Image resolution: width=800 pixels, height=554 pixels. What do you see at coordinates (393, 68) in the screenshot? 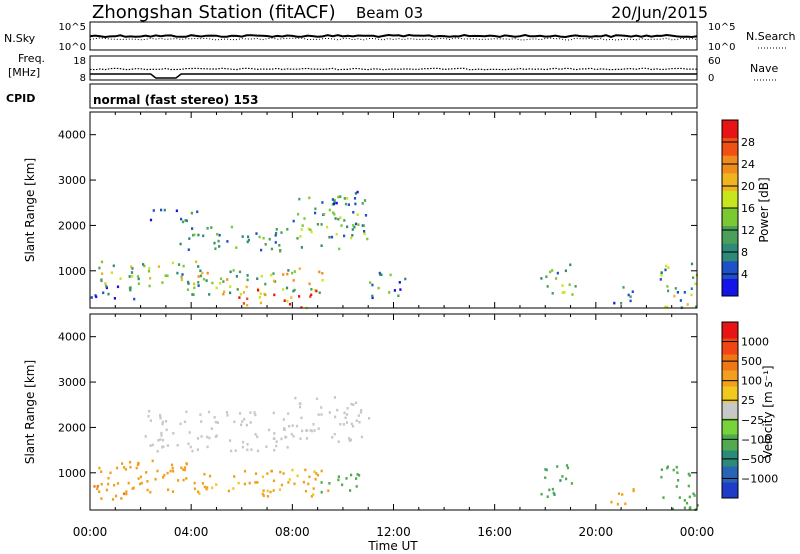
I see `freq-panel: Freq. [MHz] 18 8 Nave 60 0` at bounding box center [393, 68].